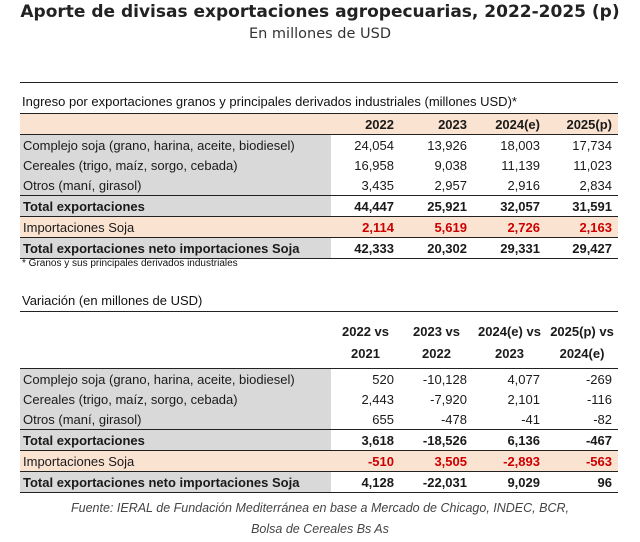 The height and width of the screenshot is (542, 640). I want to click on cell-value: 2,163, so click(582, 227).